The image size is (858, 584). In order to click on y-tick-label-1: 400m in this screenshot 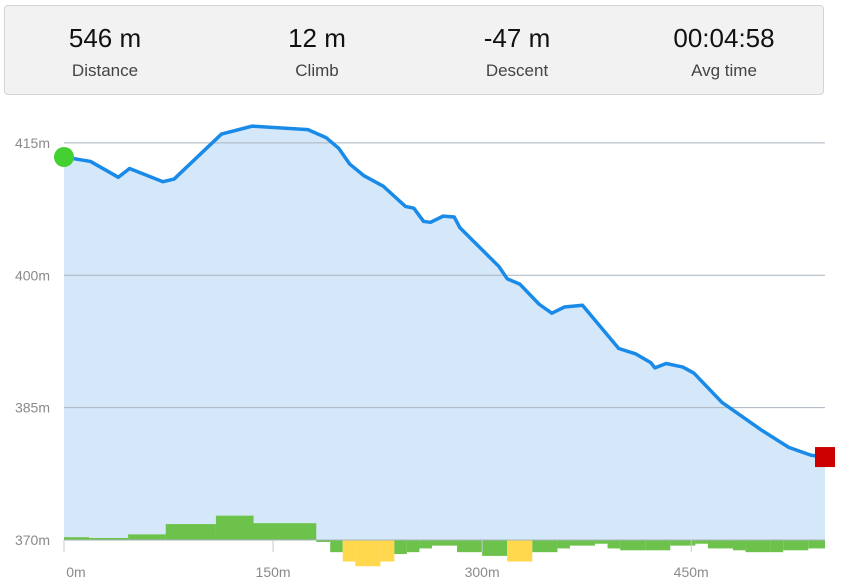, I will do `click(32, 275)`.